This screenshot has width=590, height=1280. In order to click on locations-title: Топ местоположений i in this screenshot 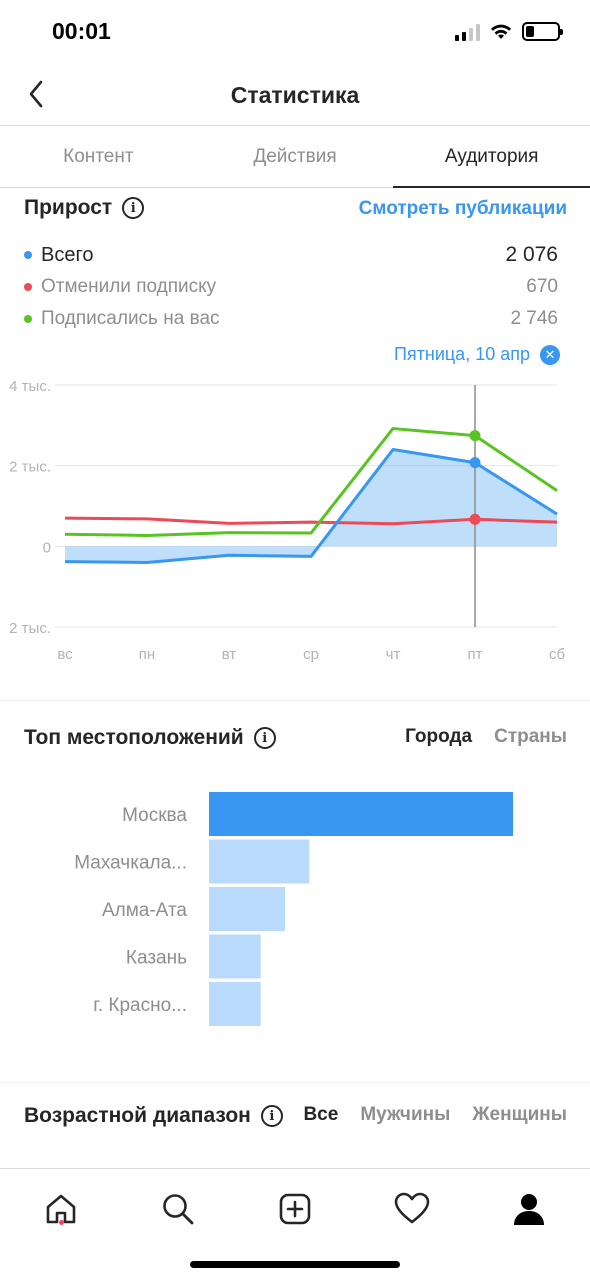, I will do `click(150, 738)`.